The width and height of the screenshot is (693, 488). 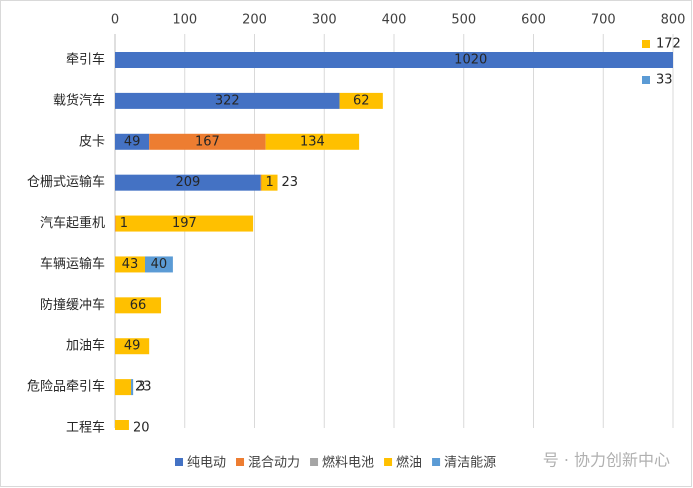 What do you see at coordinates (85, 428) in the screenshot?
I see `y-tick-label: 工程车` at bounding box center [85, 428].